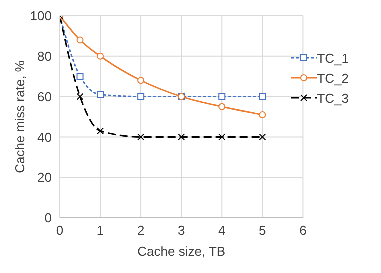 Image resolution: width=381 pixels, height=273 pixels. Describe the element at coordinates (100, 230) in the screenshot. I see `x-tick-label: 1` at that location.